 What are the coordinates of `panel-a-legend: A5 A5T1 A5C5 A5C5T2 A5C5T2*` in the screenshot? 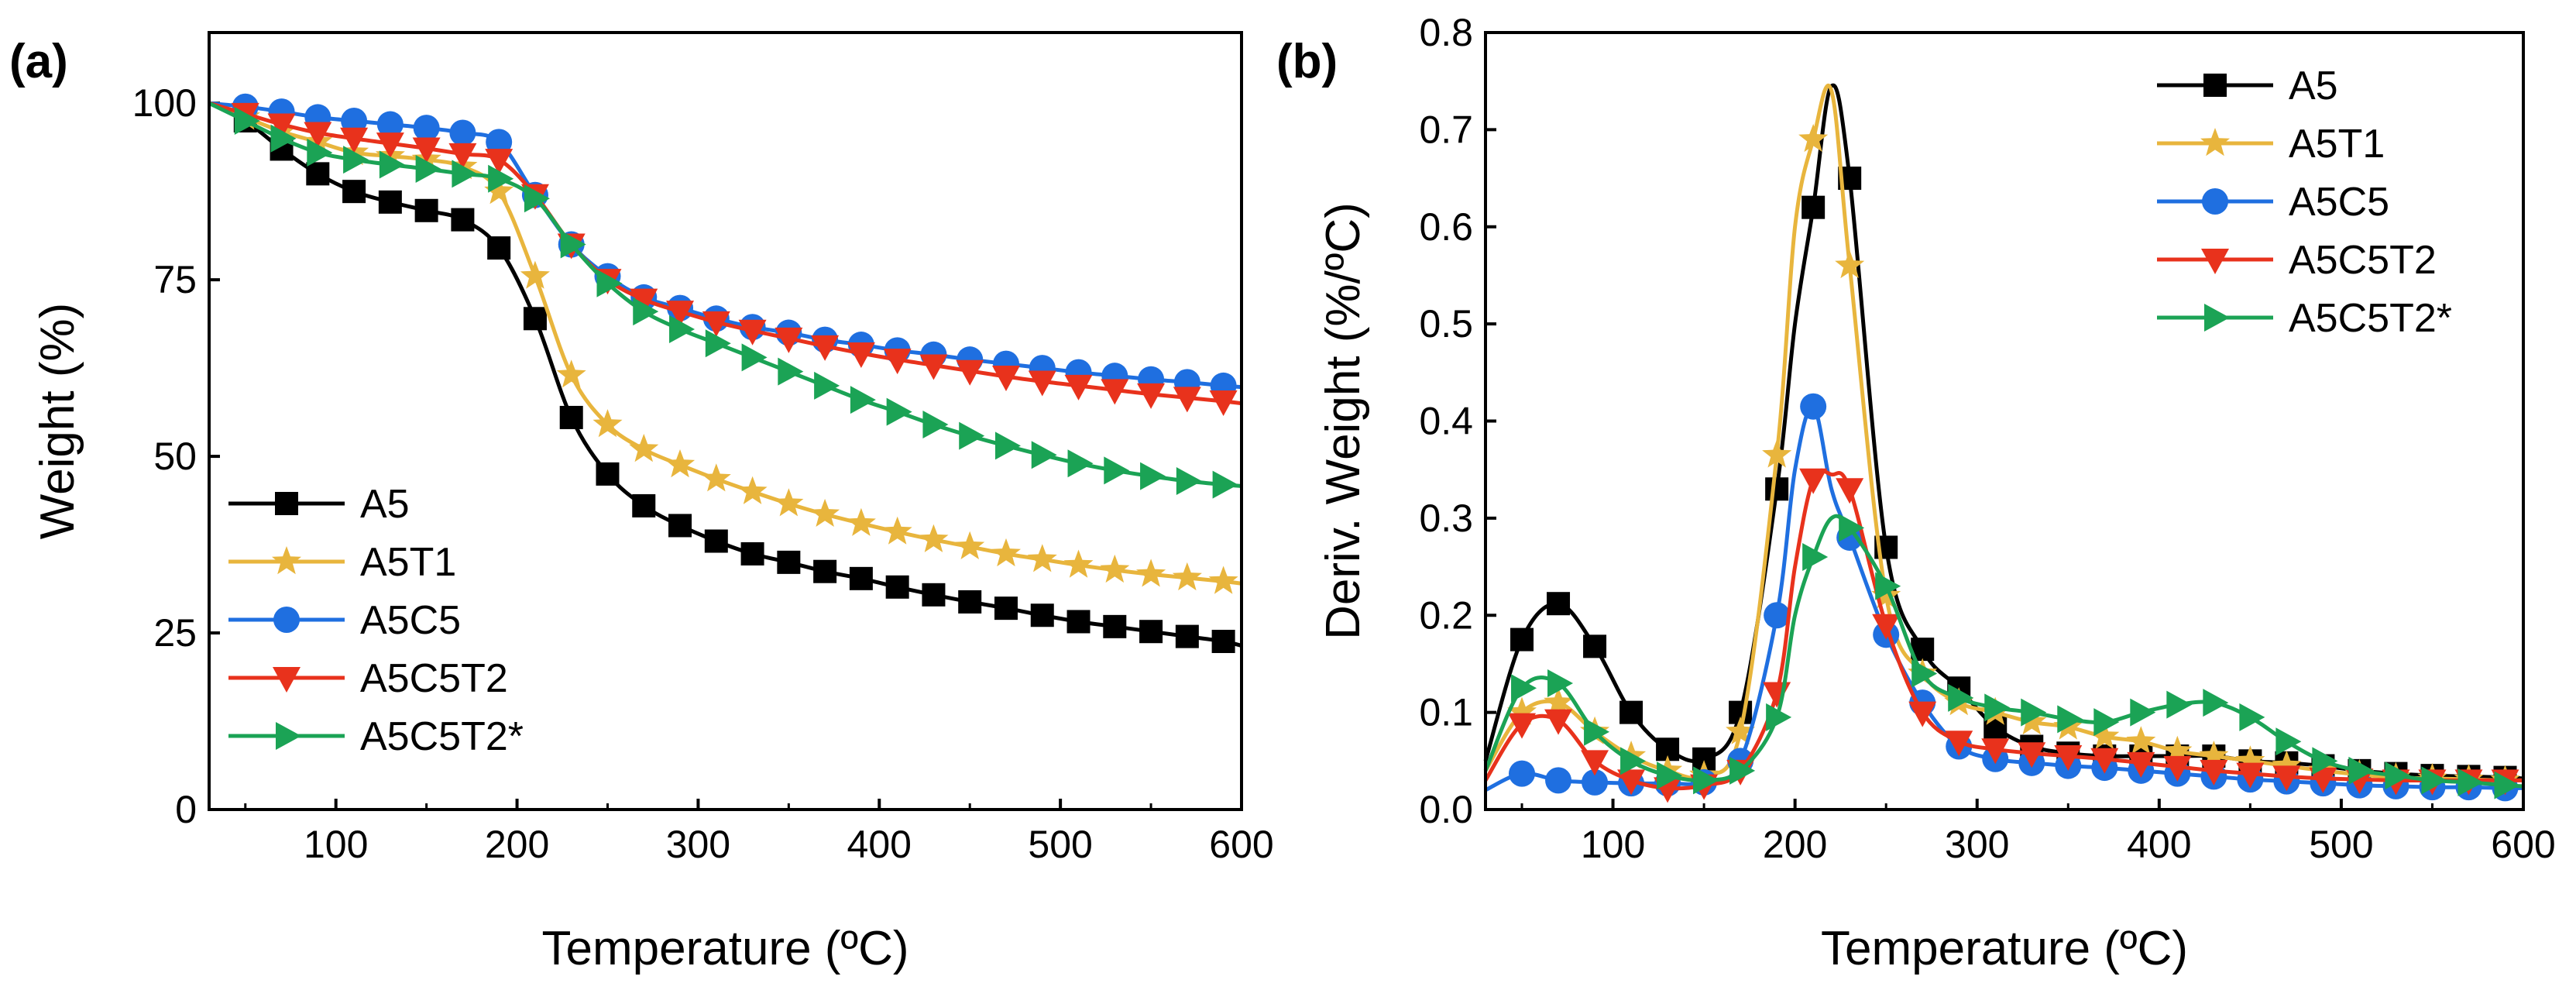 It's located at (376, 621).